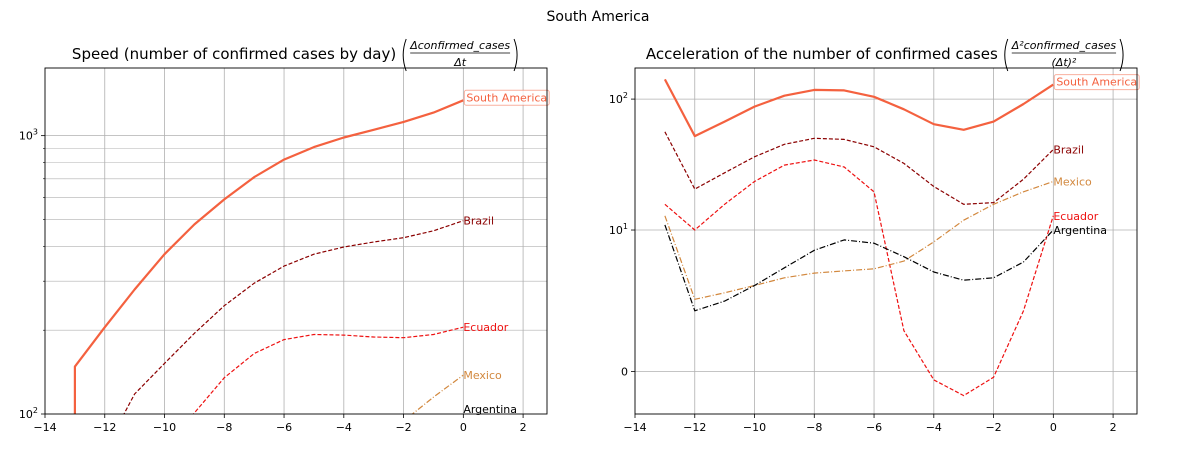 The height and width of the screenshot is (450, 1197). What do you see at coordinates (858, 108) in the screenshot?
I see `series-line-south-america` at bounding box center [858, 108].